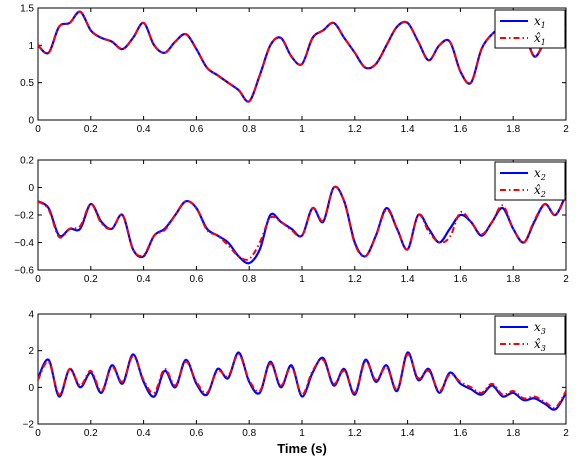 This screenshot has height=464, width=581. Describe the element at coordinates (24, 243) in the screenshot. I see `y-tick-label: −0.4` at that location.